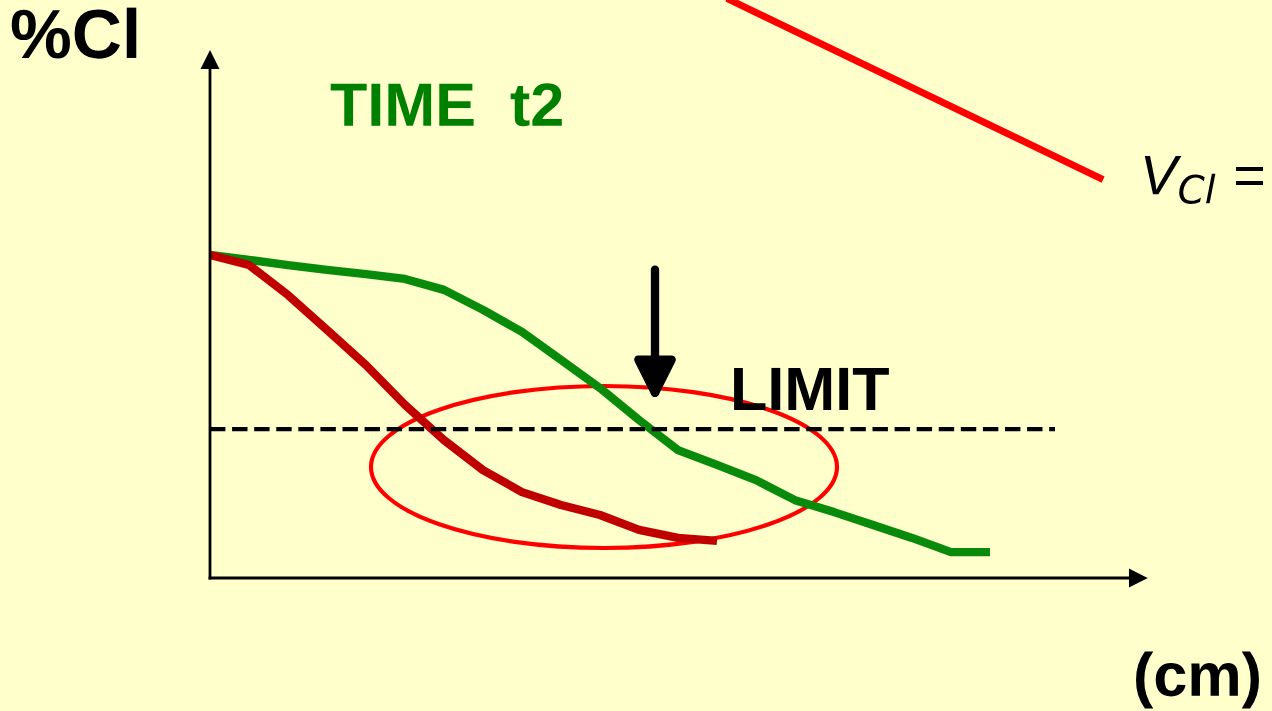 The height and width of the screenshot is (711, 1272). What do you see at coordinates (1197, 680) in the screenshot?
I see `x-axis-title: (cm)` at bounding box center [1197, 680].